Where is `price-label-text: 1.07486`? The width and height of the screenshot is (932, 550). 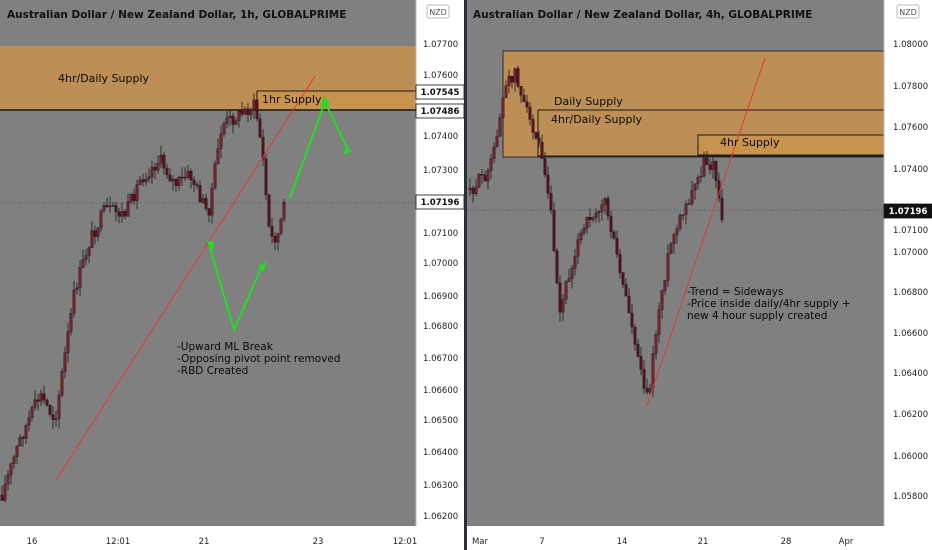
price-label-text: 1.07486 is located at coordinates (440, 112).